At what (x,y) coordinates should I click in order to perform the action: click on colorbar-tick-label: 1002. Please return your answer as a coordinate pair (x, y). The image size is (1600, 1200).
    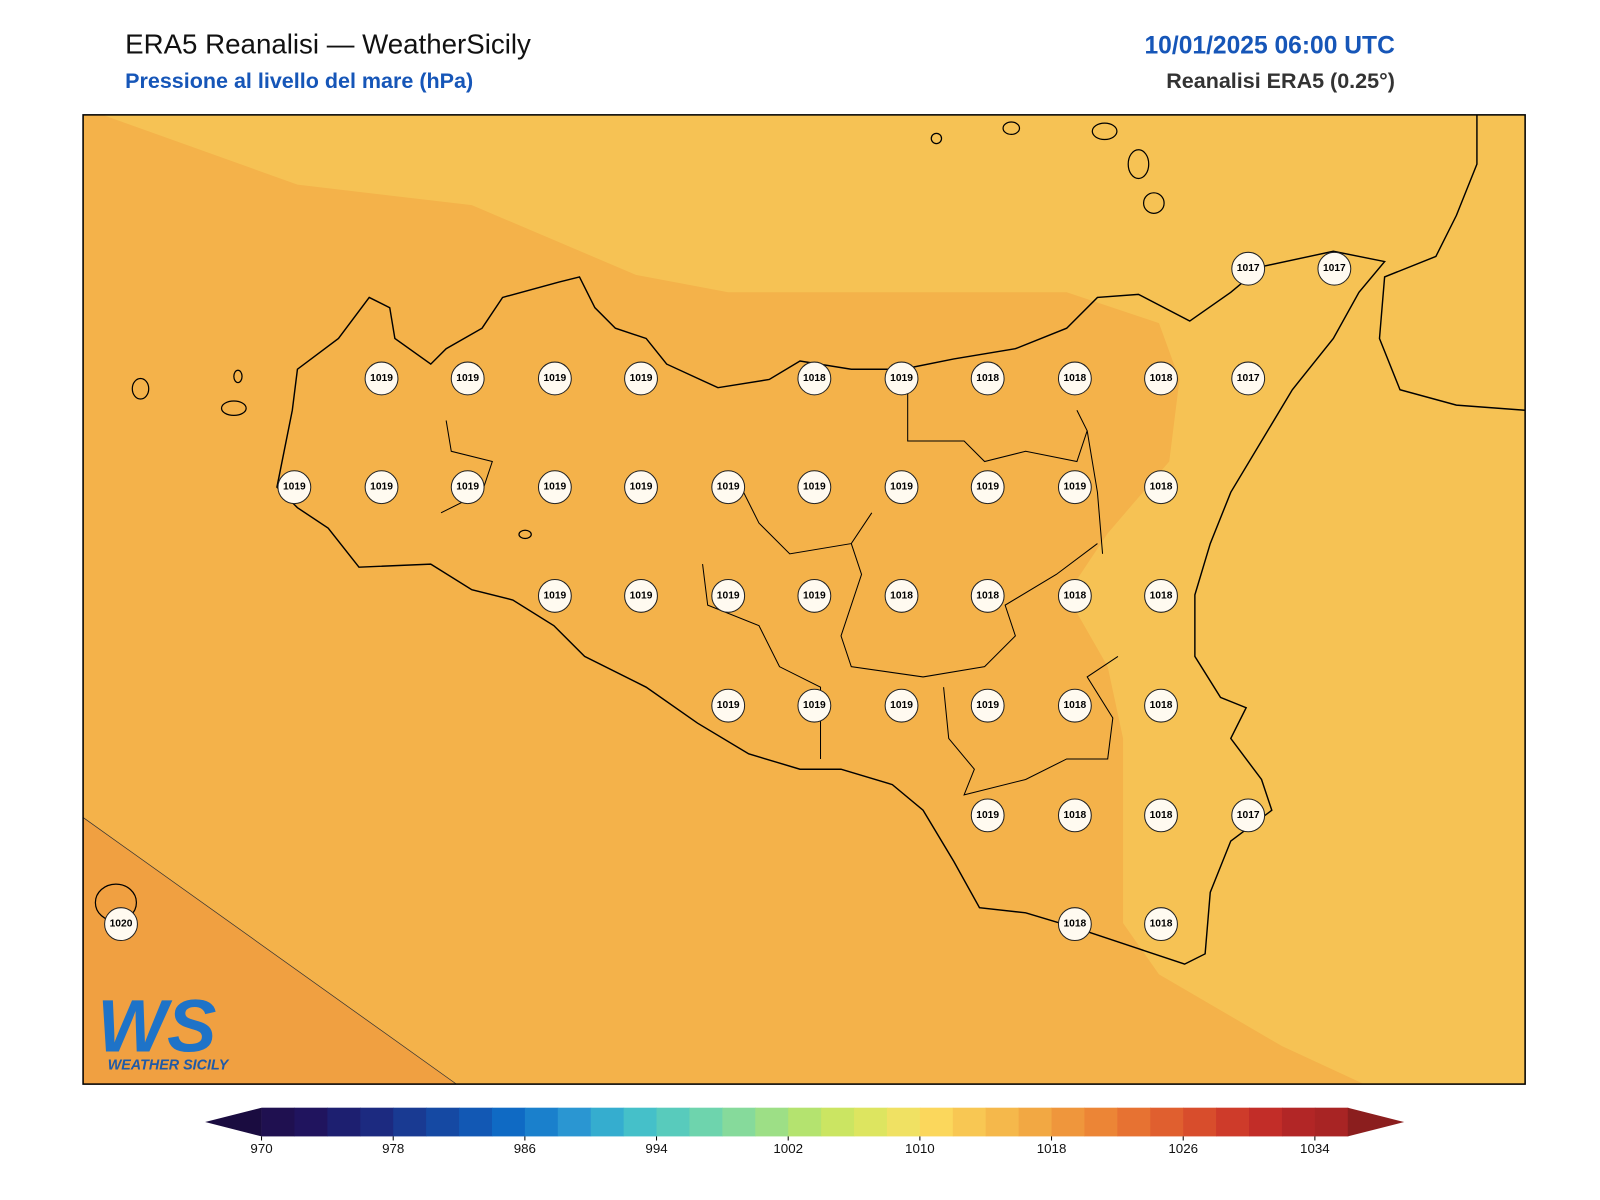
    Looking at the image, I should click on (788, 1148).